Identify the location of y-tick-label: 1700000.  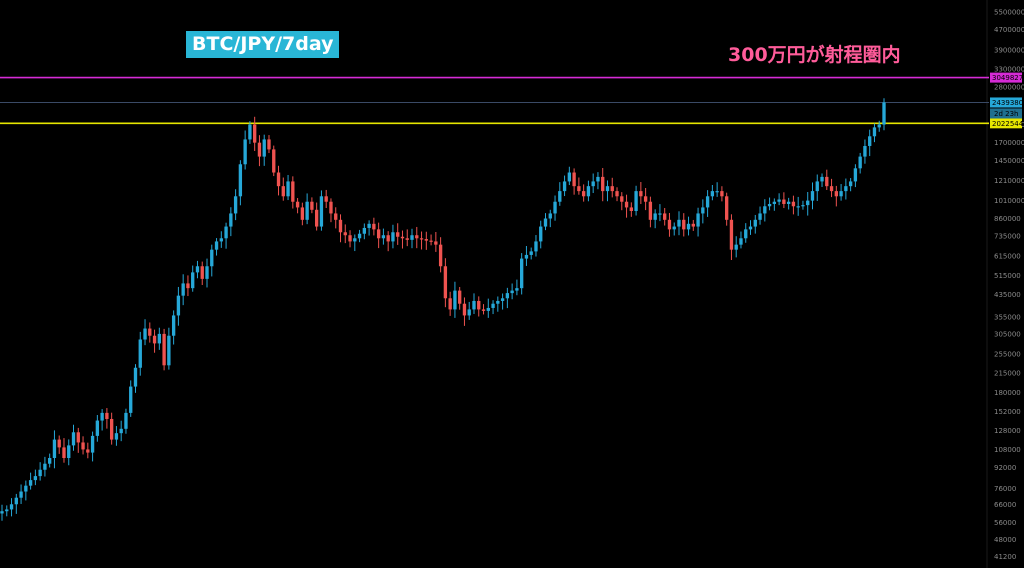
(1009, 143).